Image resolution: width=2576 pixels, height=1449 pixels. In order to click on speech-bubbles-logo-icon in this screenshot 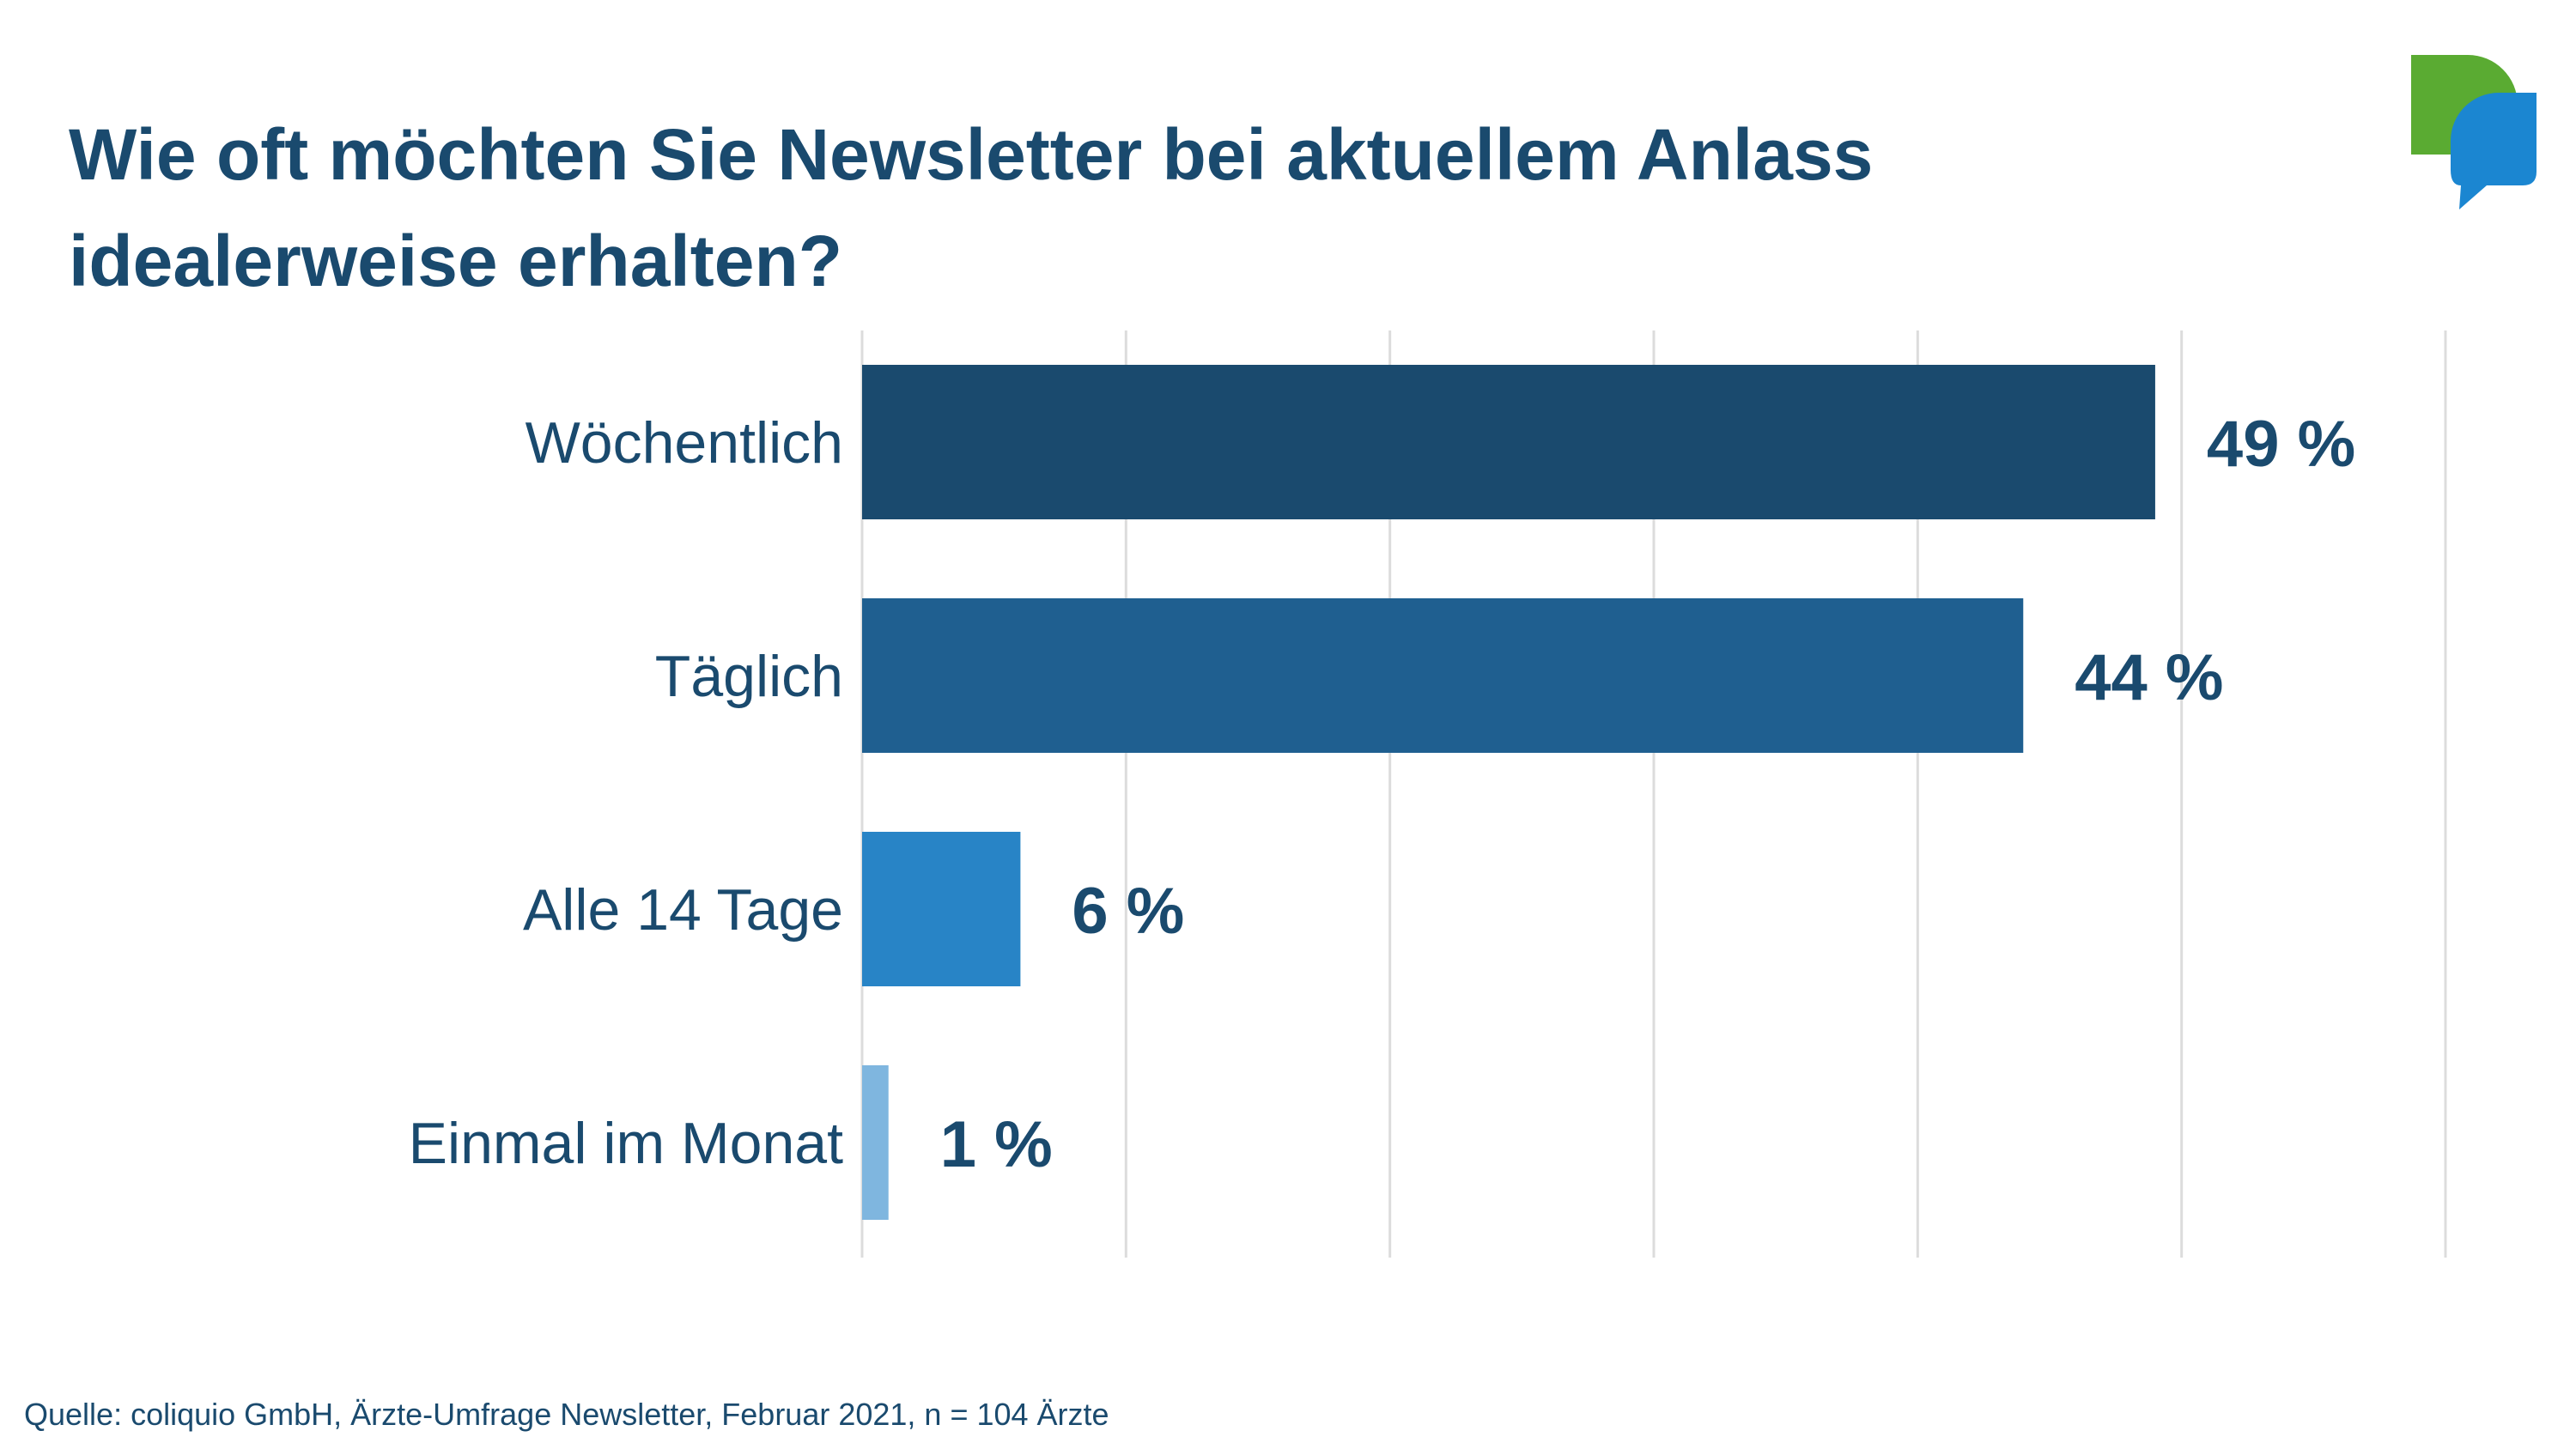, I will do `click(2474, 132)`.